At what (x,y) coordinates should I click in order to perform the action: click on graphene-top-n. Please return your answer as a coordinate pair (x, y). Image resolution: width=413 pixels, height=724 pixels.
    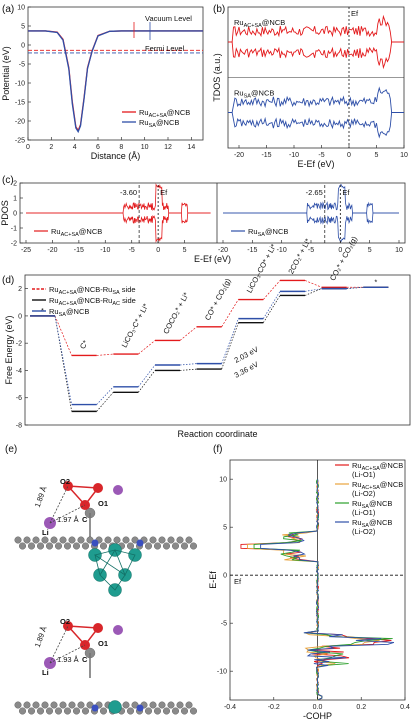
    Looking at the image, I should click on (140, 543).